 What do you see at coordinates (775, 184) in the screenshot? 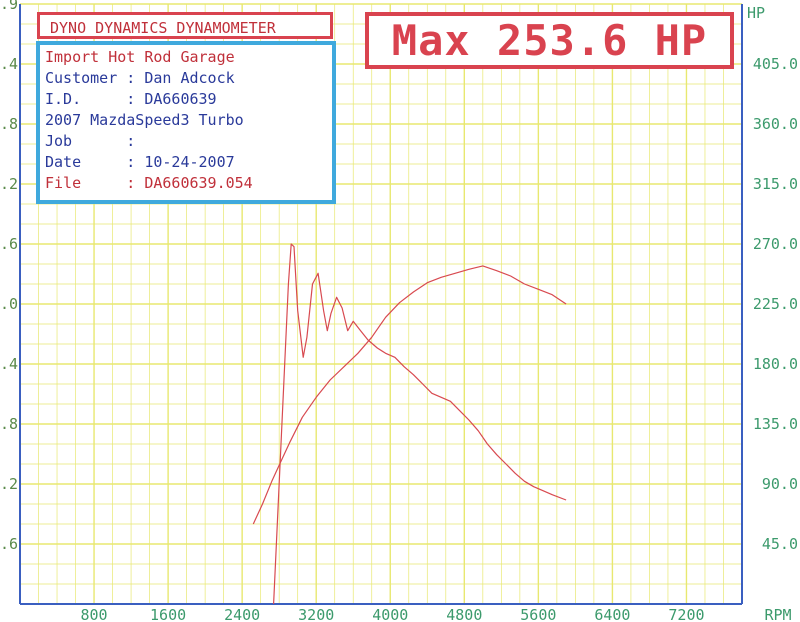
I see `right-y-tick-label: 315.0` at bounding box center [775, 184].